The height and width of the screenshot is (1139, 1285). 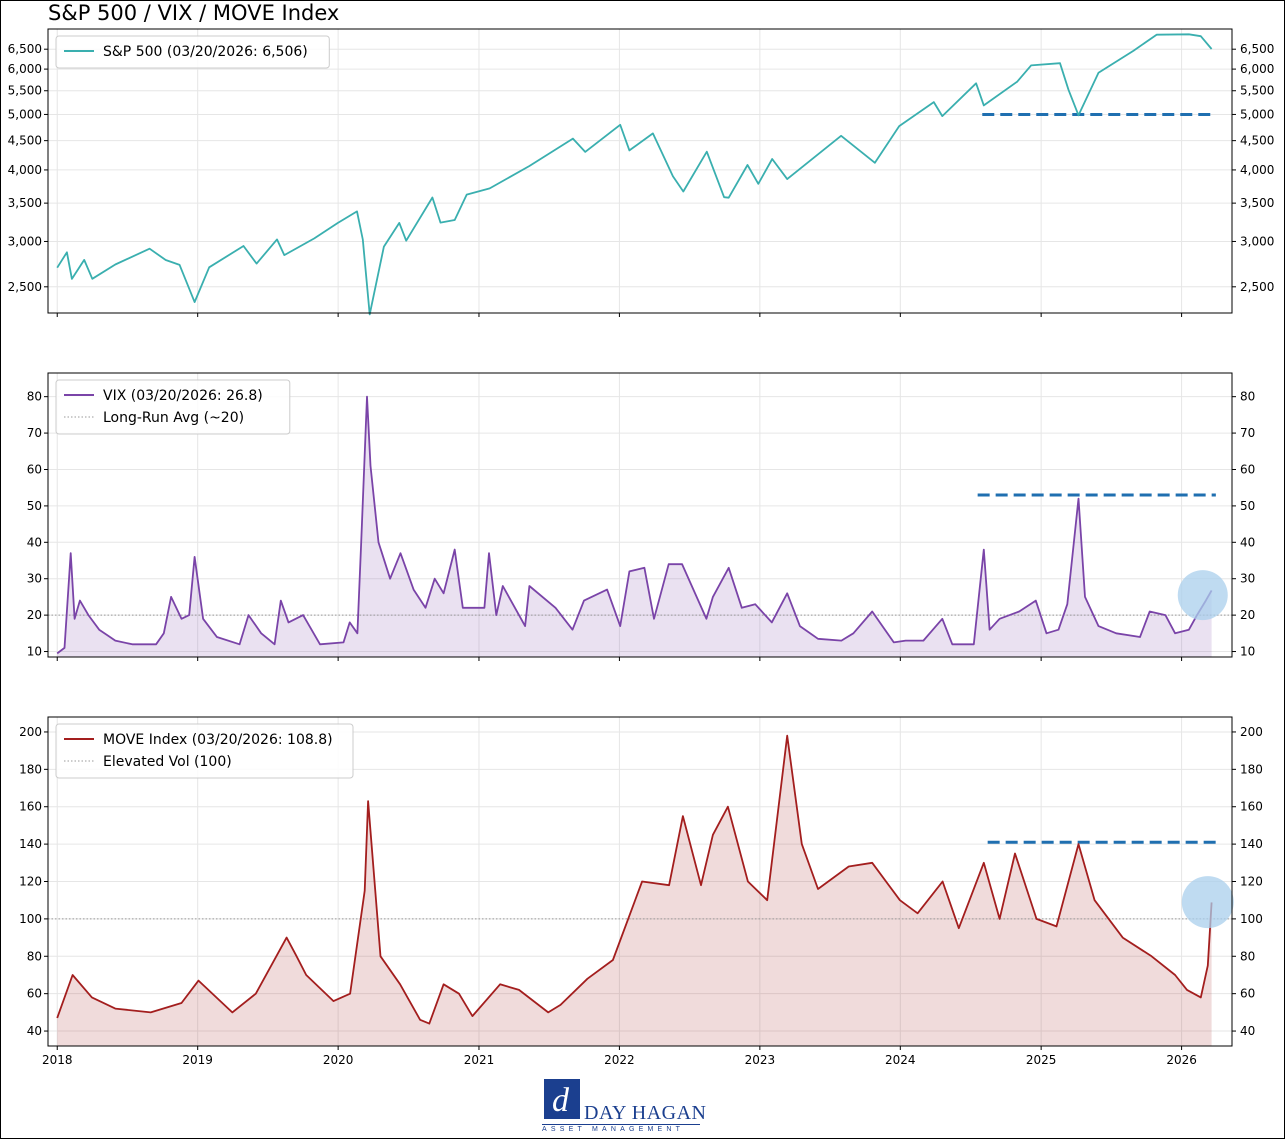 What do you see at coordinates (34, 579) in the screenshot?
I see `y-tick-label-left: 30` at bounding box center [34, 579].